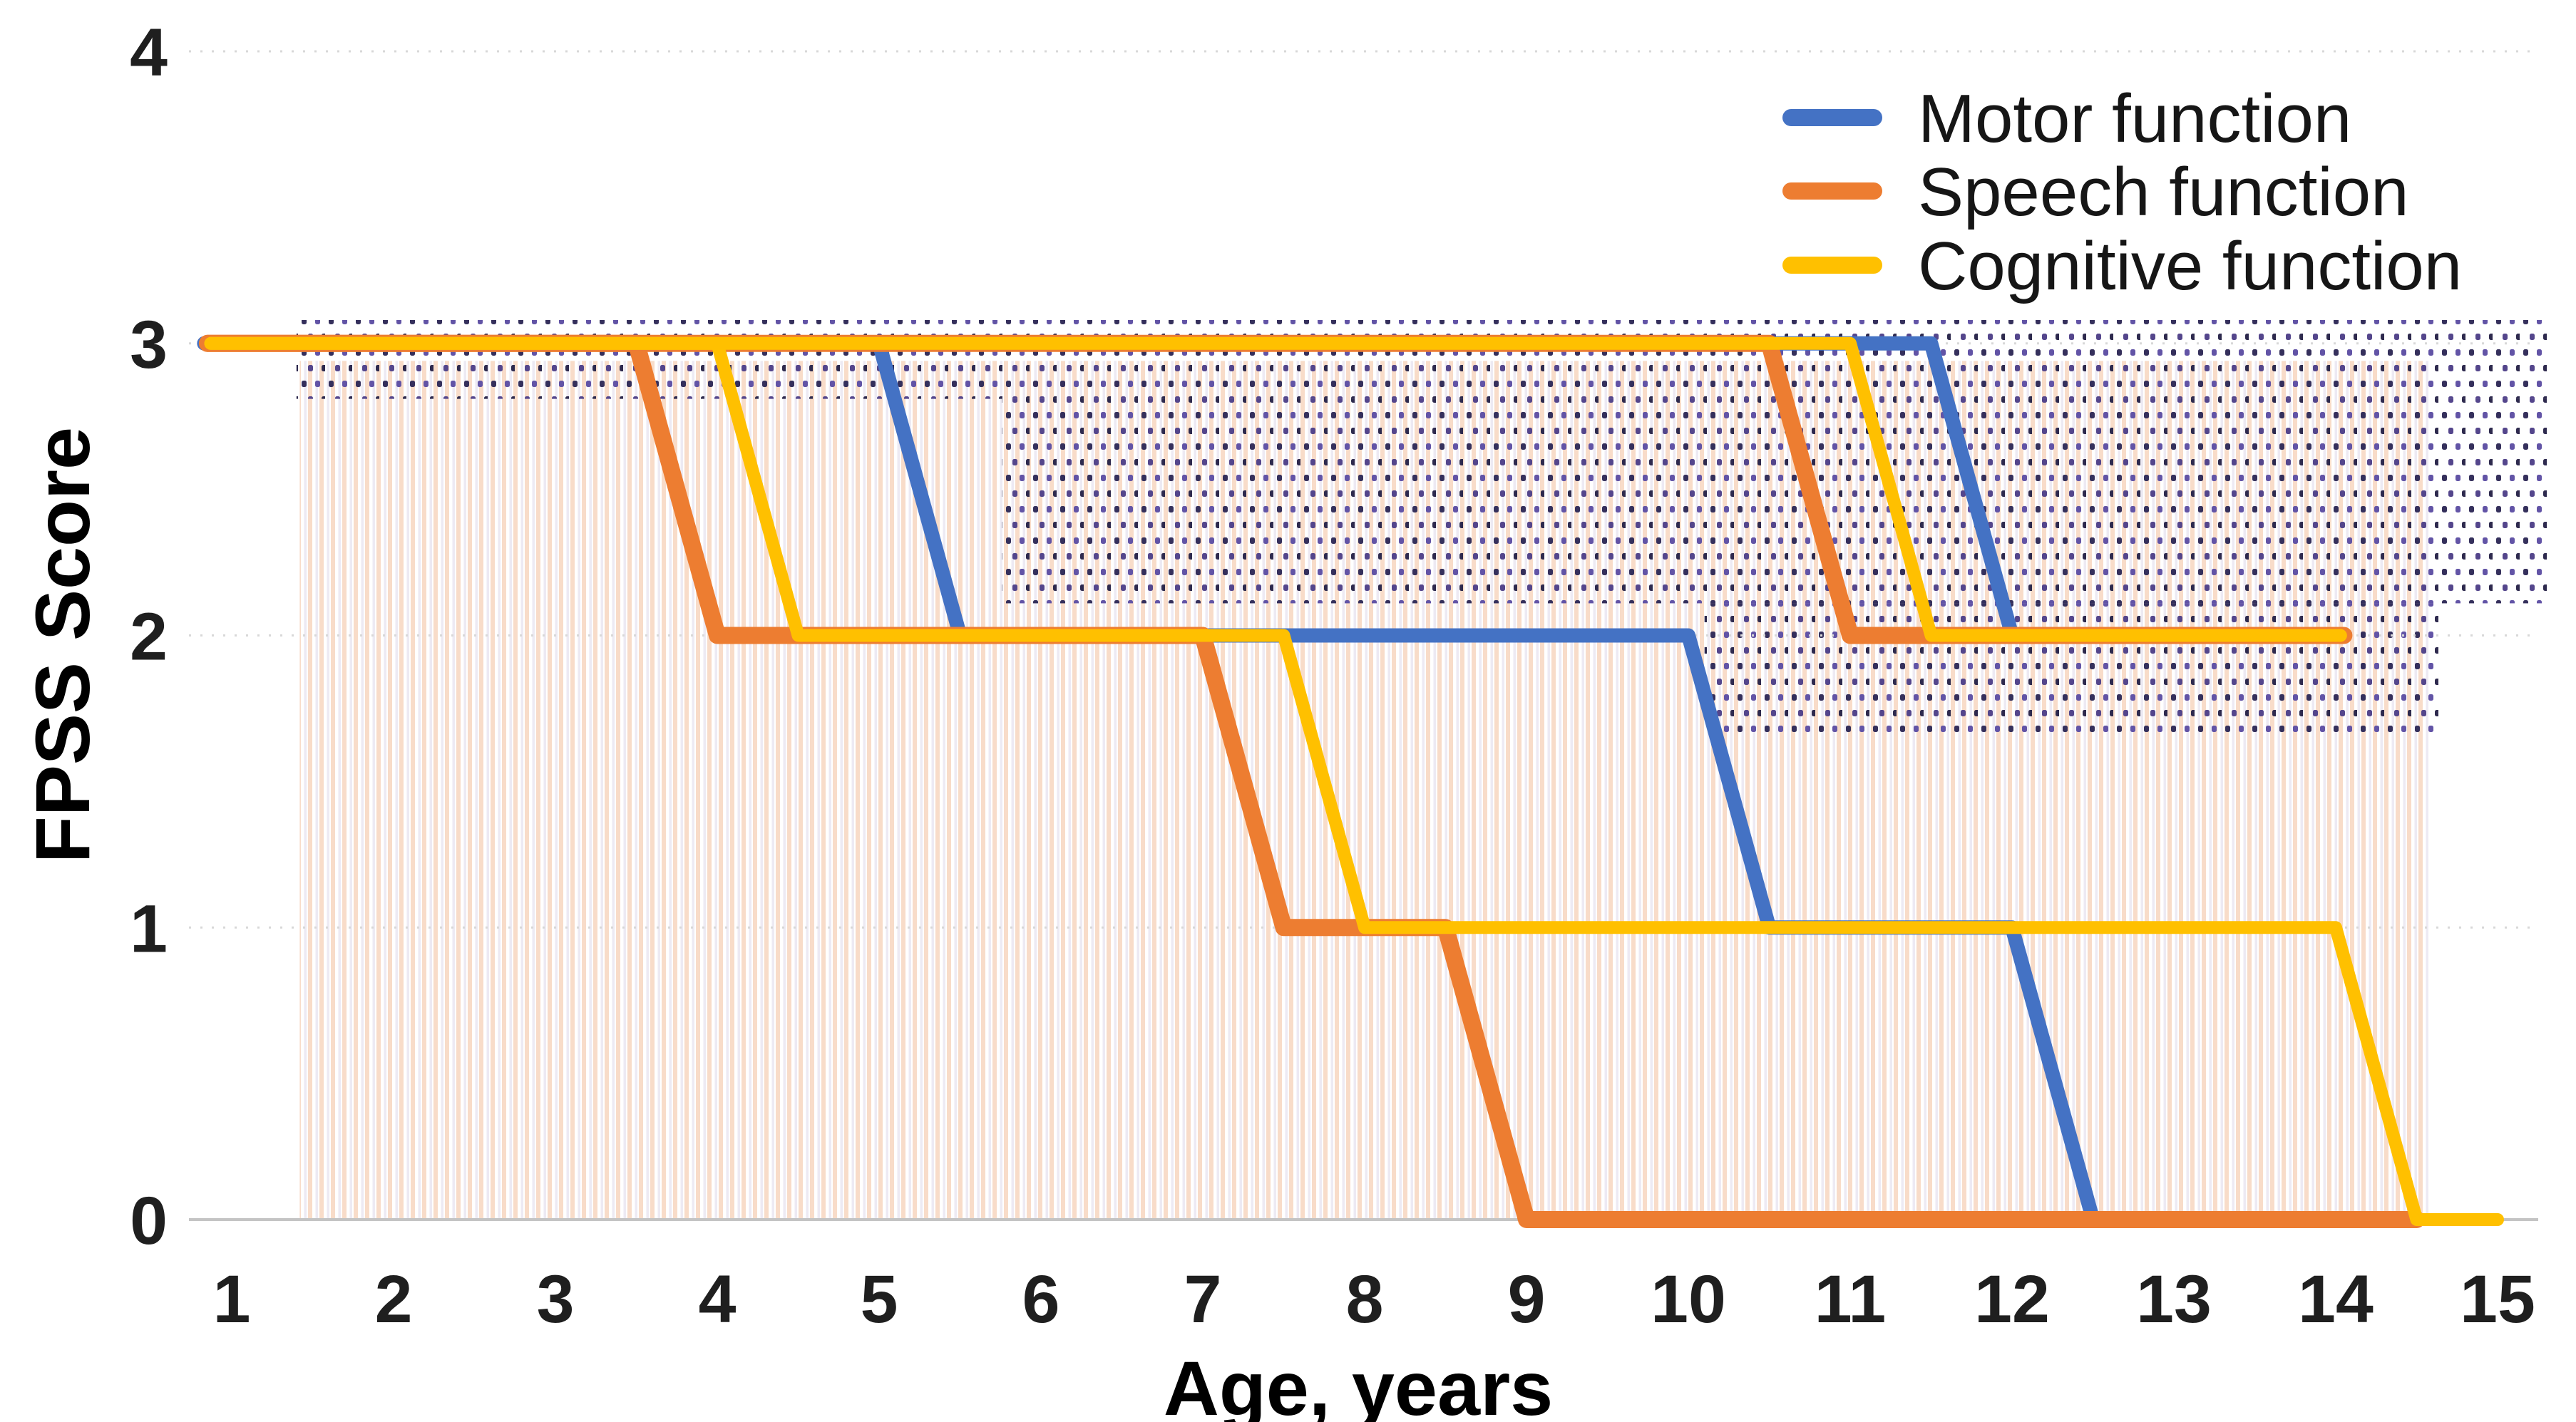 The image size is (2576, 1422). Describe the element at coordinates (1358, 1384) in the screenshot. I see `x-axis-title: Age, years` at that location.